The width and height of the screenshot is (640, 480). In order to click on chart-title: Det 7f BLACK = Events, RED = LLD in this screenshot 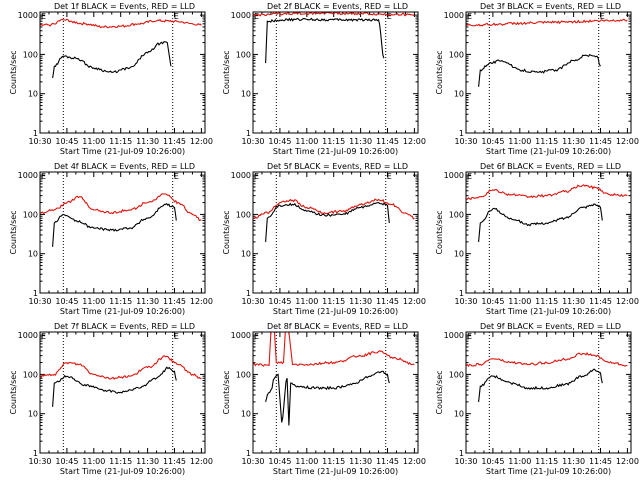, I will do `click(124, 326)`.